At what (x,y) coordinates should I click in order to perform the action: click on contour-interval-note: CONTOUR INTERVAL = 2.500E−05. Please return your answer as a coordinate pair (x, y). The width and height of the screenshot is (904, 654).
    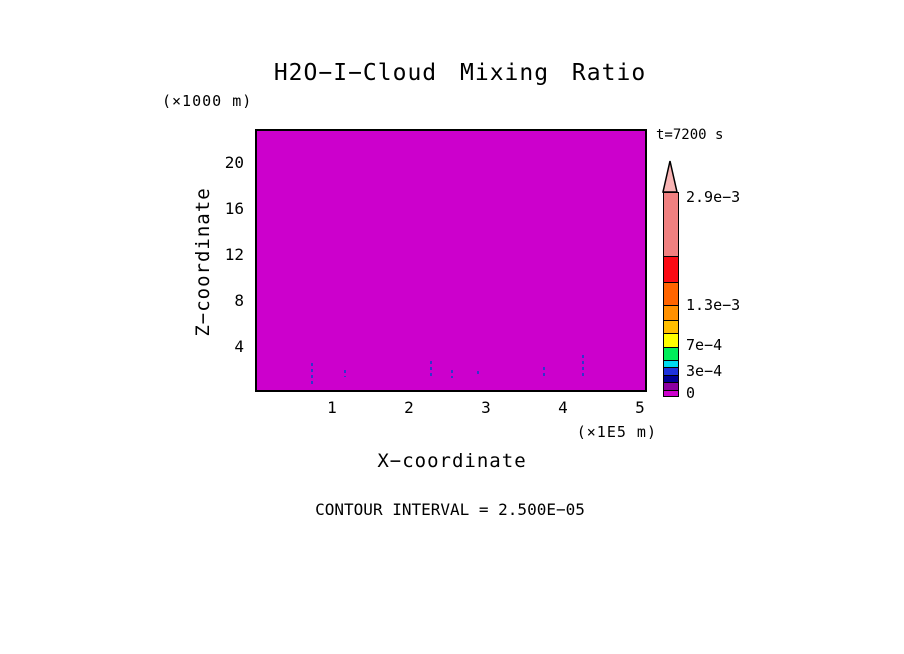
    Looking at the image, I should click on (450, 509).